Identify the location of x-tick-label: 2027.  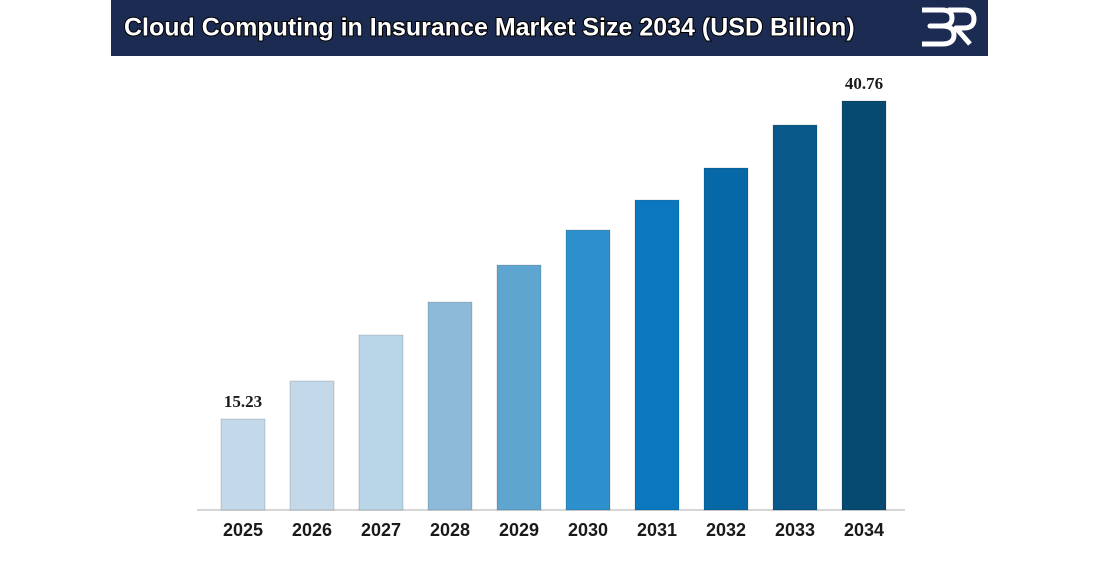
(381, 530).